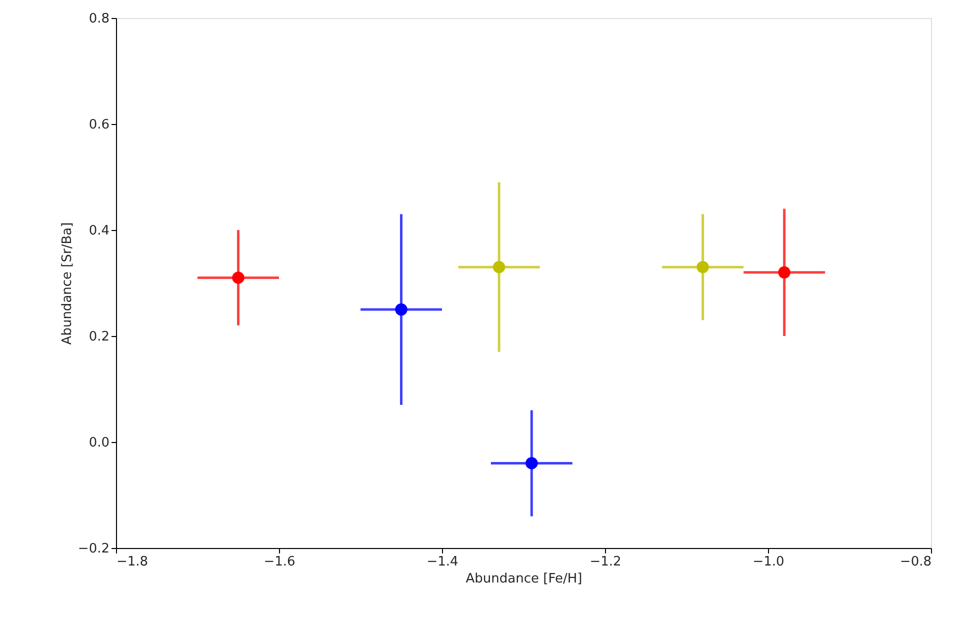 Image resolution: width=969 pixels, height=633 pixels. Describe the element at coordinates (606, 562) in the screenshot. I see `x-tick-label: −1.2` at that location.